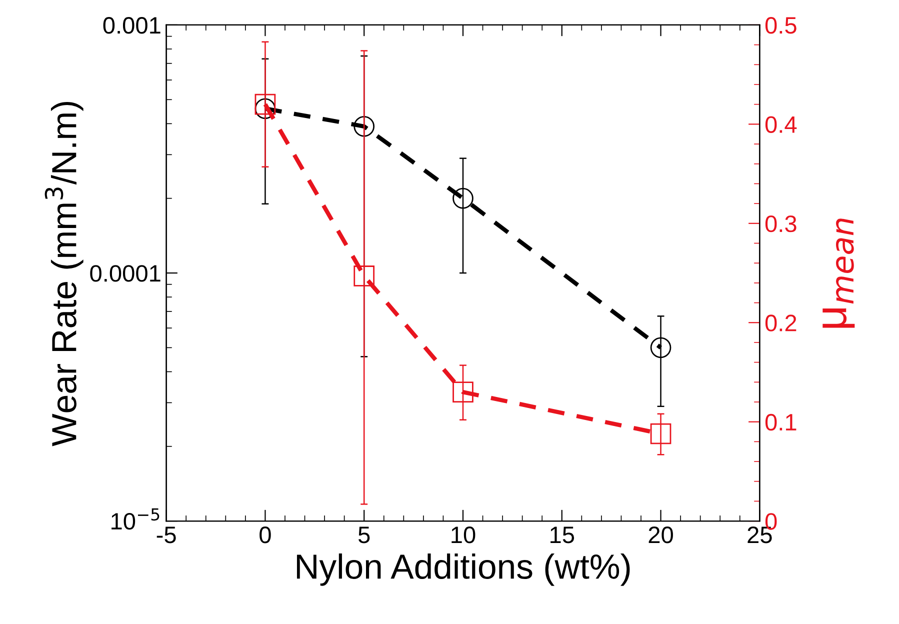 This screenshot has width=899, height=624. Describe the element at coordinates (364, 535) in the screenshot. I see `x-tick-label: 5` at that location.